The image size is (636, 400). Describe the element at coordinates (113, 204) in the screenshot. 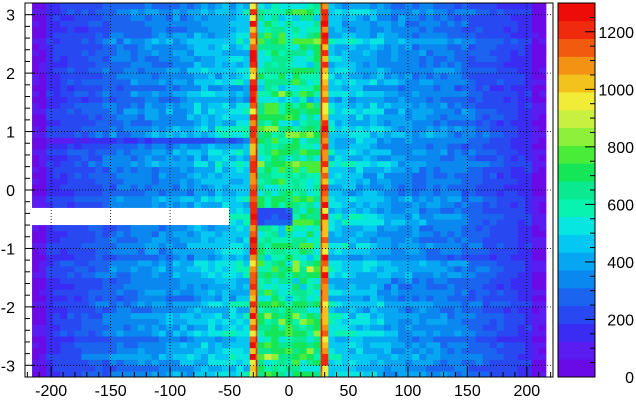

I see `heatmap-cell-2044` at that location.